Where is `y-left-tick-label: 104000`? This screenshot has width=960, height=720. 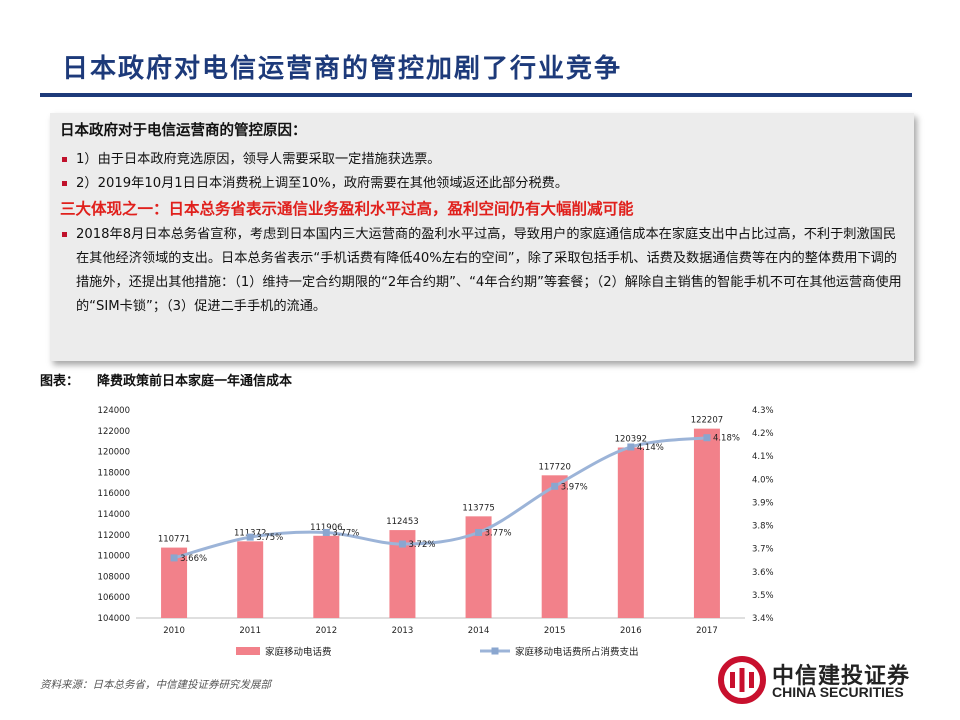
y-left-tick-label: 104000 is located at coordinates (114, 619).